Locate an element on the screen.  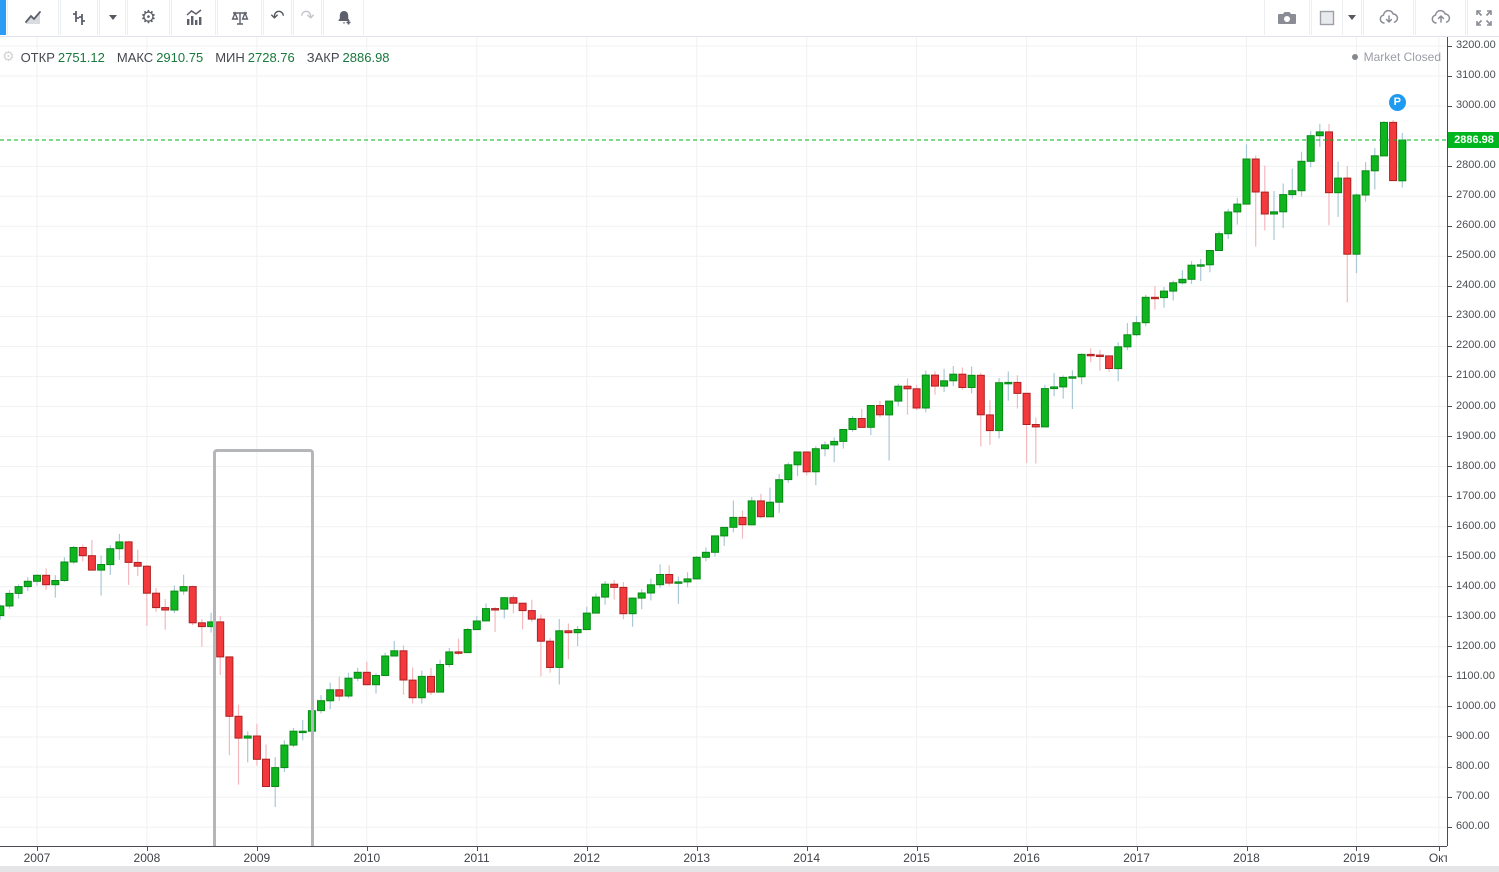
screenshot-button is located at coordinates (1287, 17).